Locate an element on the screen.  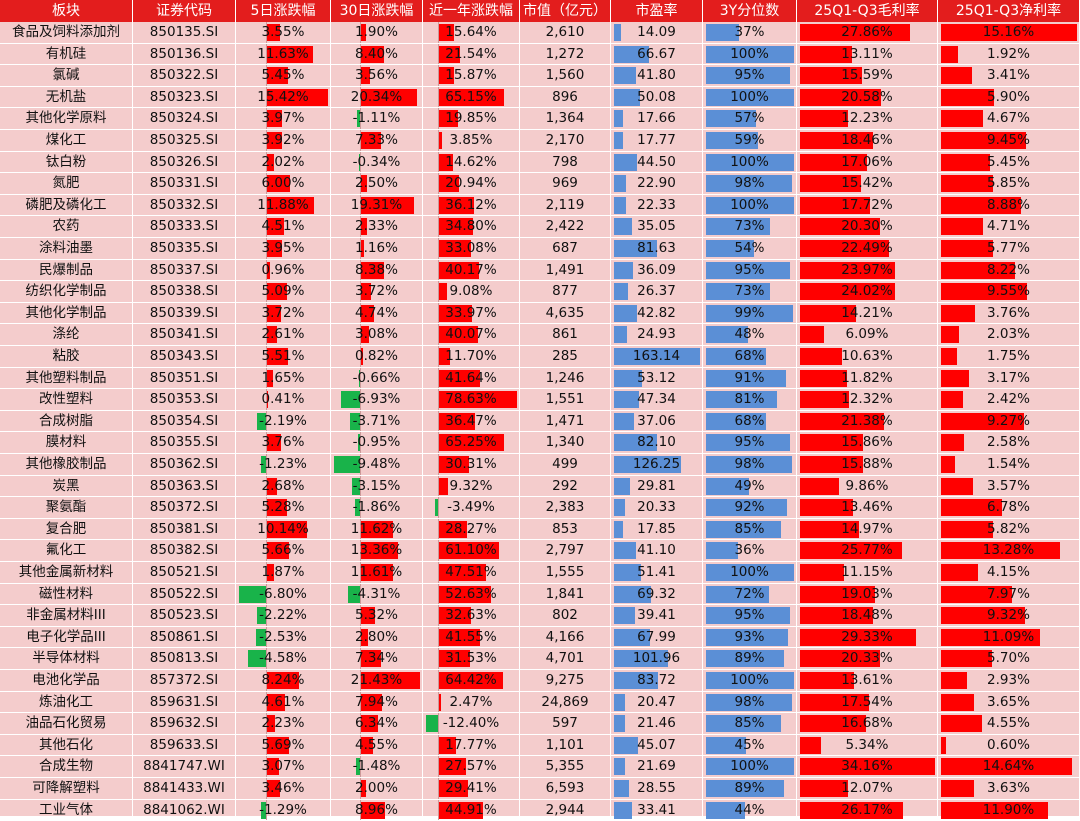
data-label-pe: 44.50 is located at coordinates (656, 161).